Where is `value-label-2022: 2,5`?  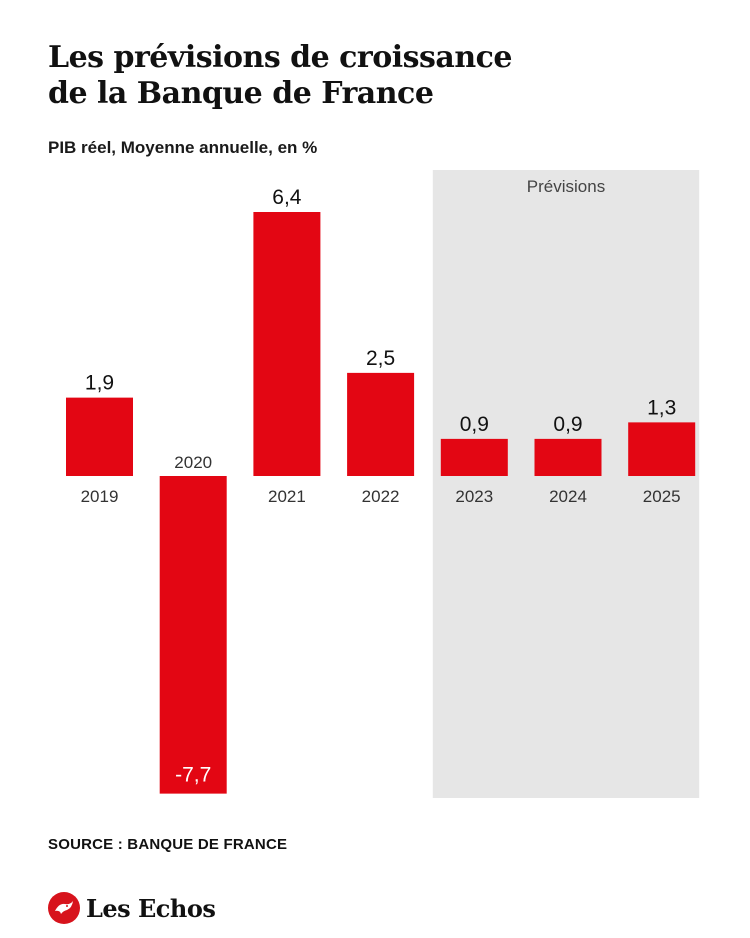
value-label-2022: 2,5 is located at coordinates (380, 358).